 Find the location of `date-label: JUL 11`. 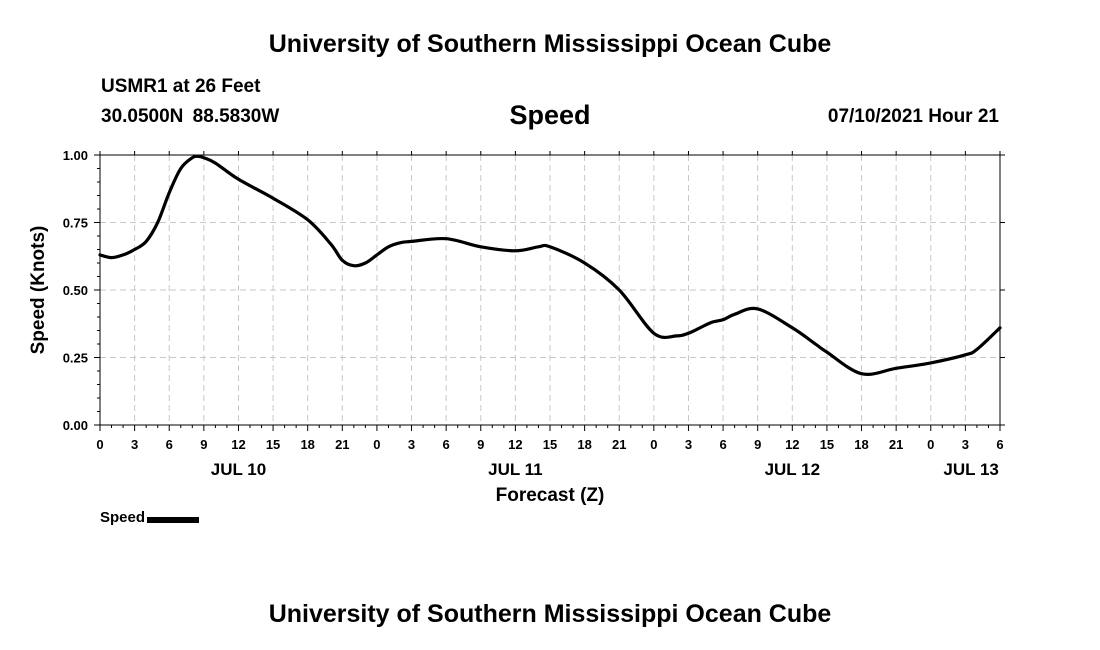

date-label: JUL 11 is located at coordinates (515, 469).